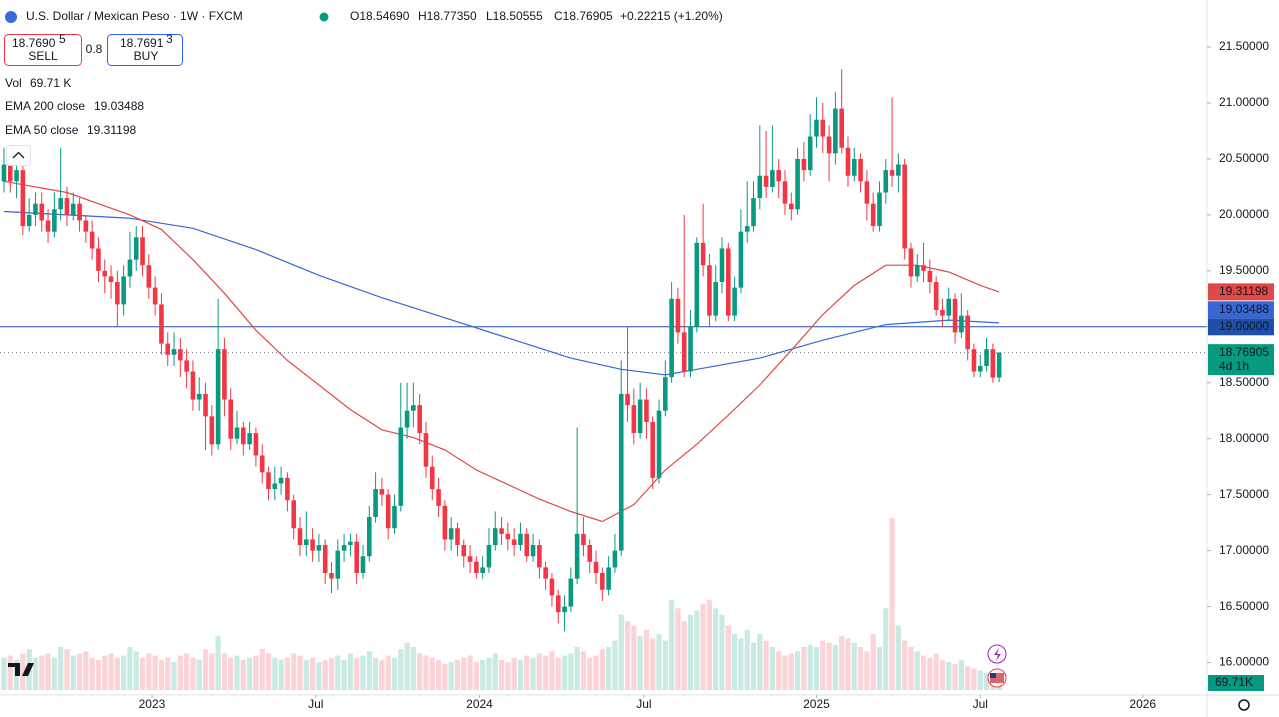 The width and height of the screenshot is (1279, 717). Describe the element at coordinates (1244, 606) in the screenshot. I see `y-tick-label: 16.50000` at that location.